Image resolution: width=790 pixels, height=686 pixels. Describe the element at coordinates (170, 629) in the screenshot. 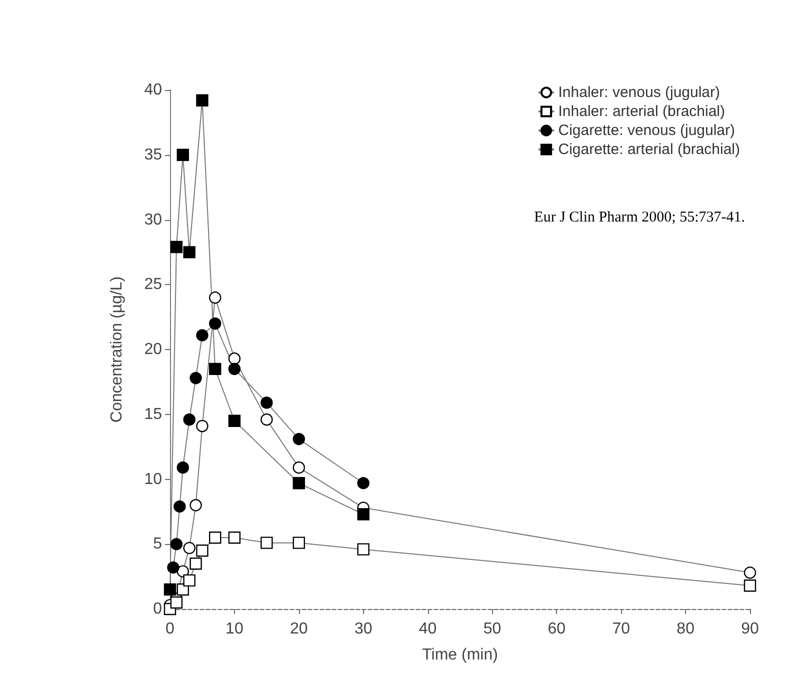

I see `x-tick-label: 0` at that location.